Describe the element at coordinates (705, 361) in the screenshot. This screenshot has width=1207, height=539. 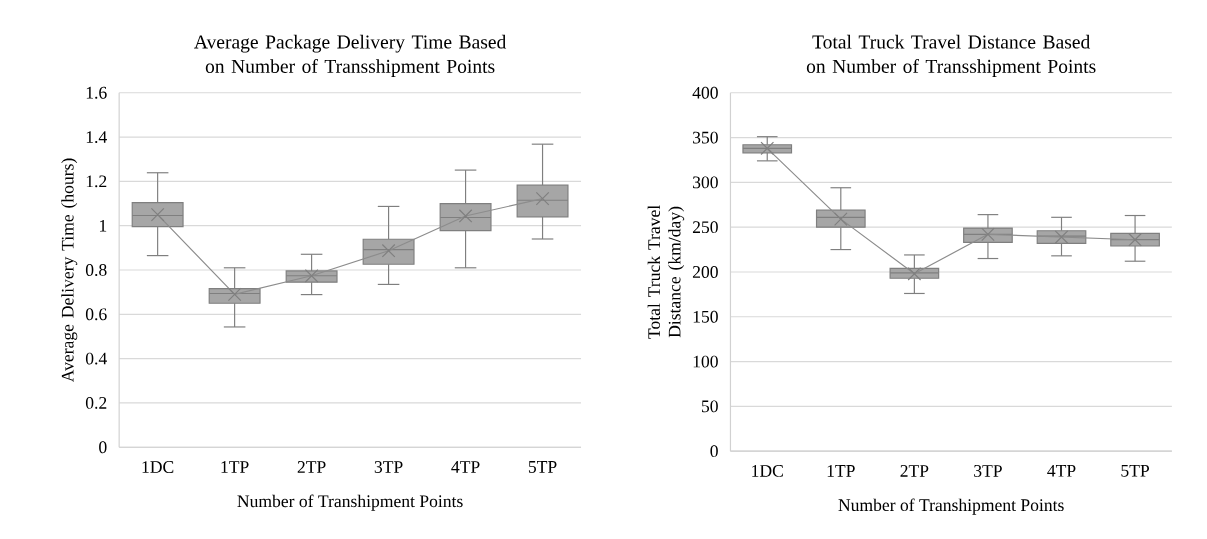
I see `y-tick-label: 100` at that location.